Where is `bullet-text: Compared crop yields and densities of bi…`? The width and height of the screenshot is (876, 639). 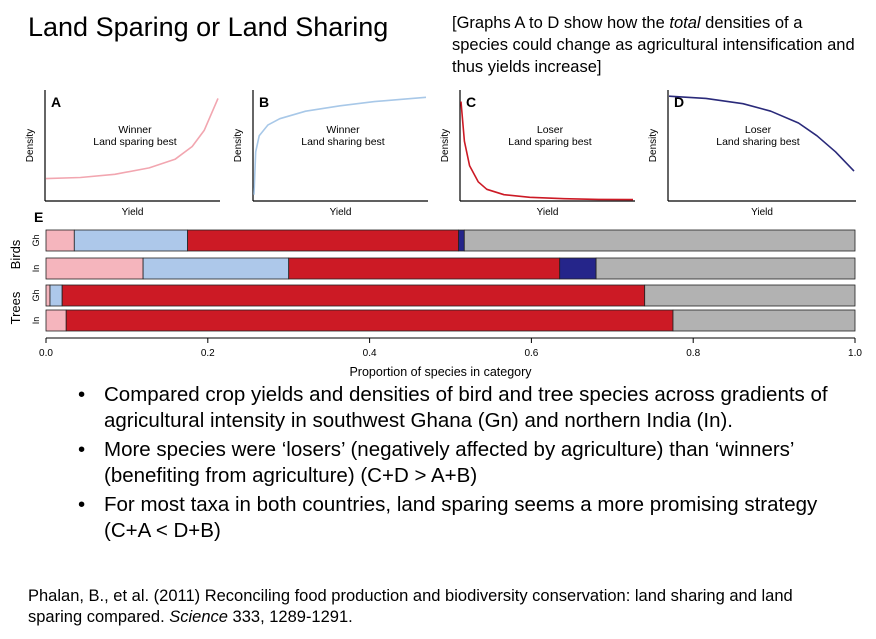 bullet-text: Compared crop yields and densities of bi… is located at coordinates (466, 407).